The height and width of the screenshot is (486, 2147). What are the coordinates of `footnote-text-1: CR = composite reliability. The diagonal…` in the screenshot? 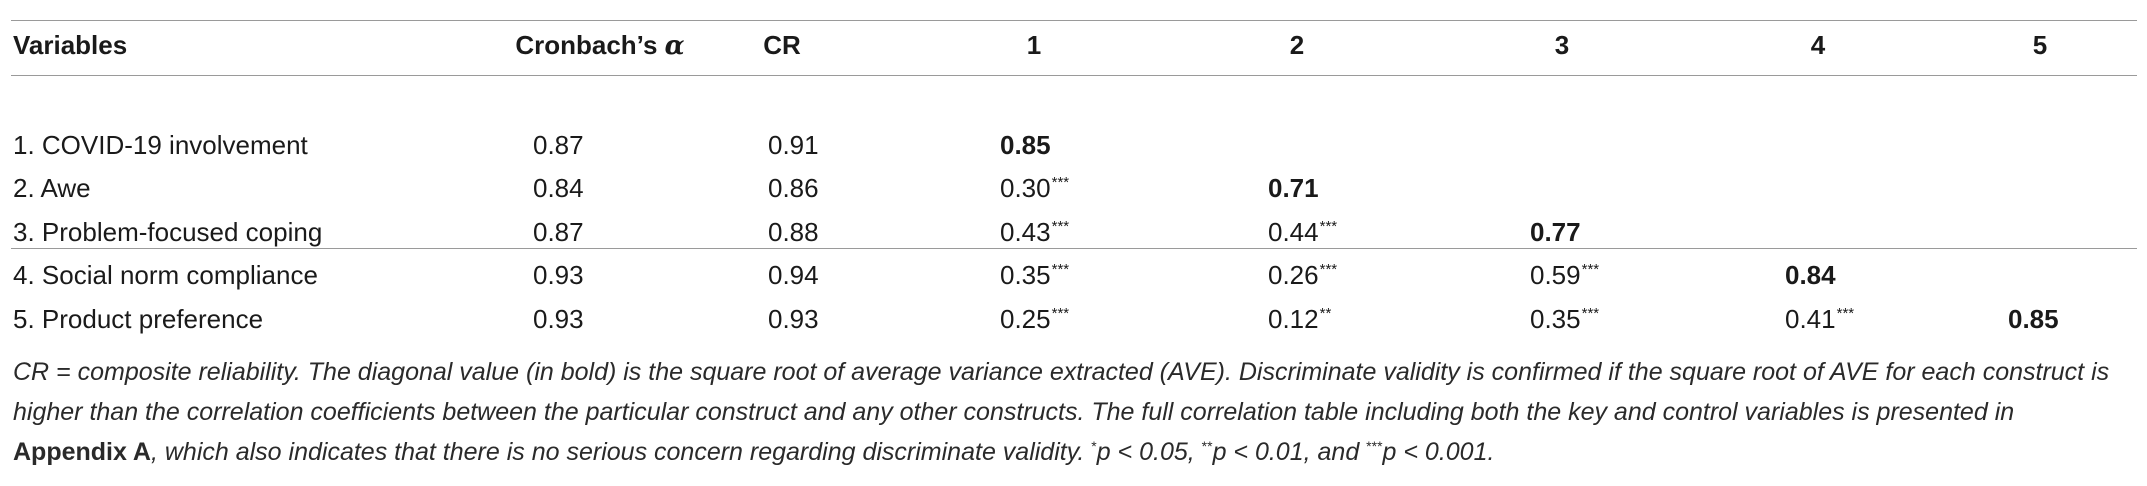 It's located at (1061, 392).